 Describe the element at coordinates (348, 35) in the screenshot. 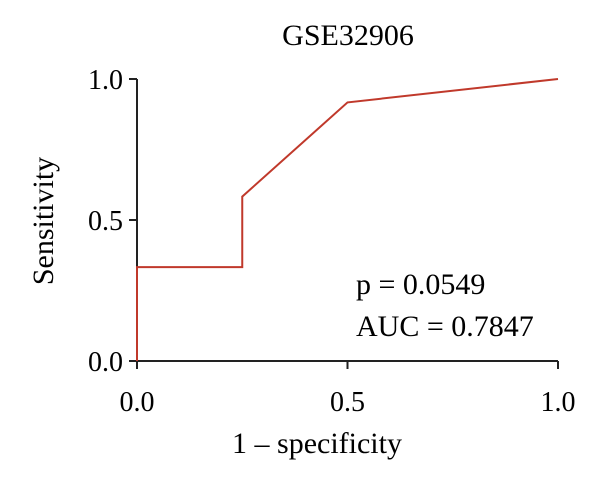

I see `chart-title: GSE32906` at that location.